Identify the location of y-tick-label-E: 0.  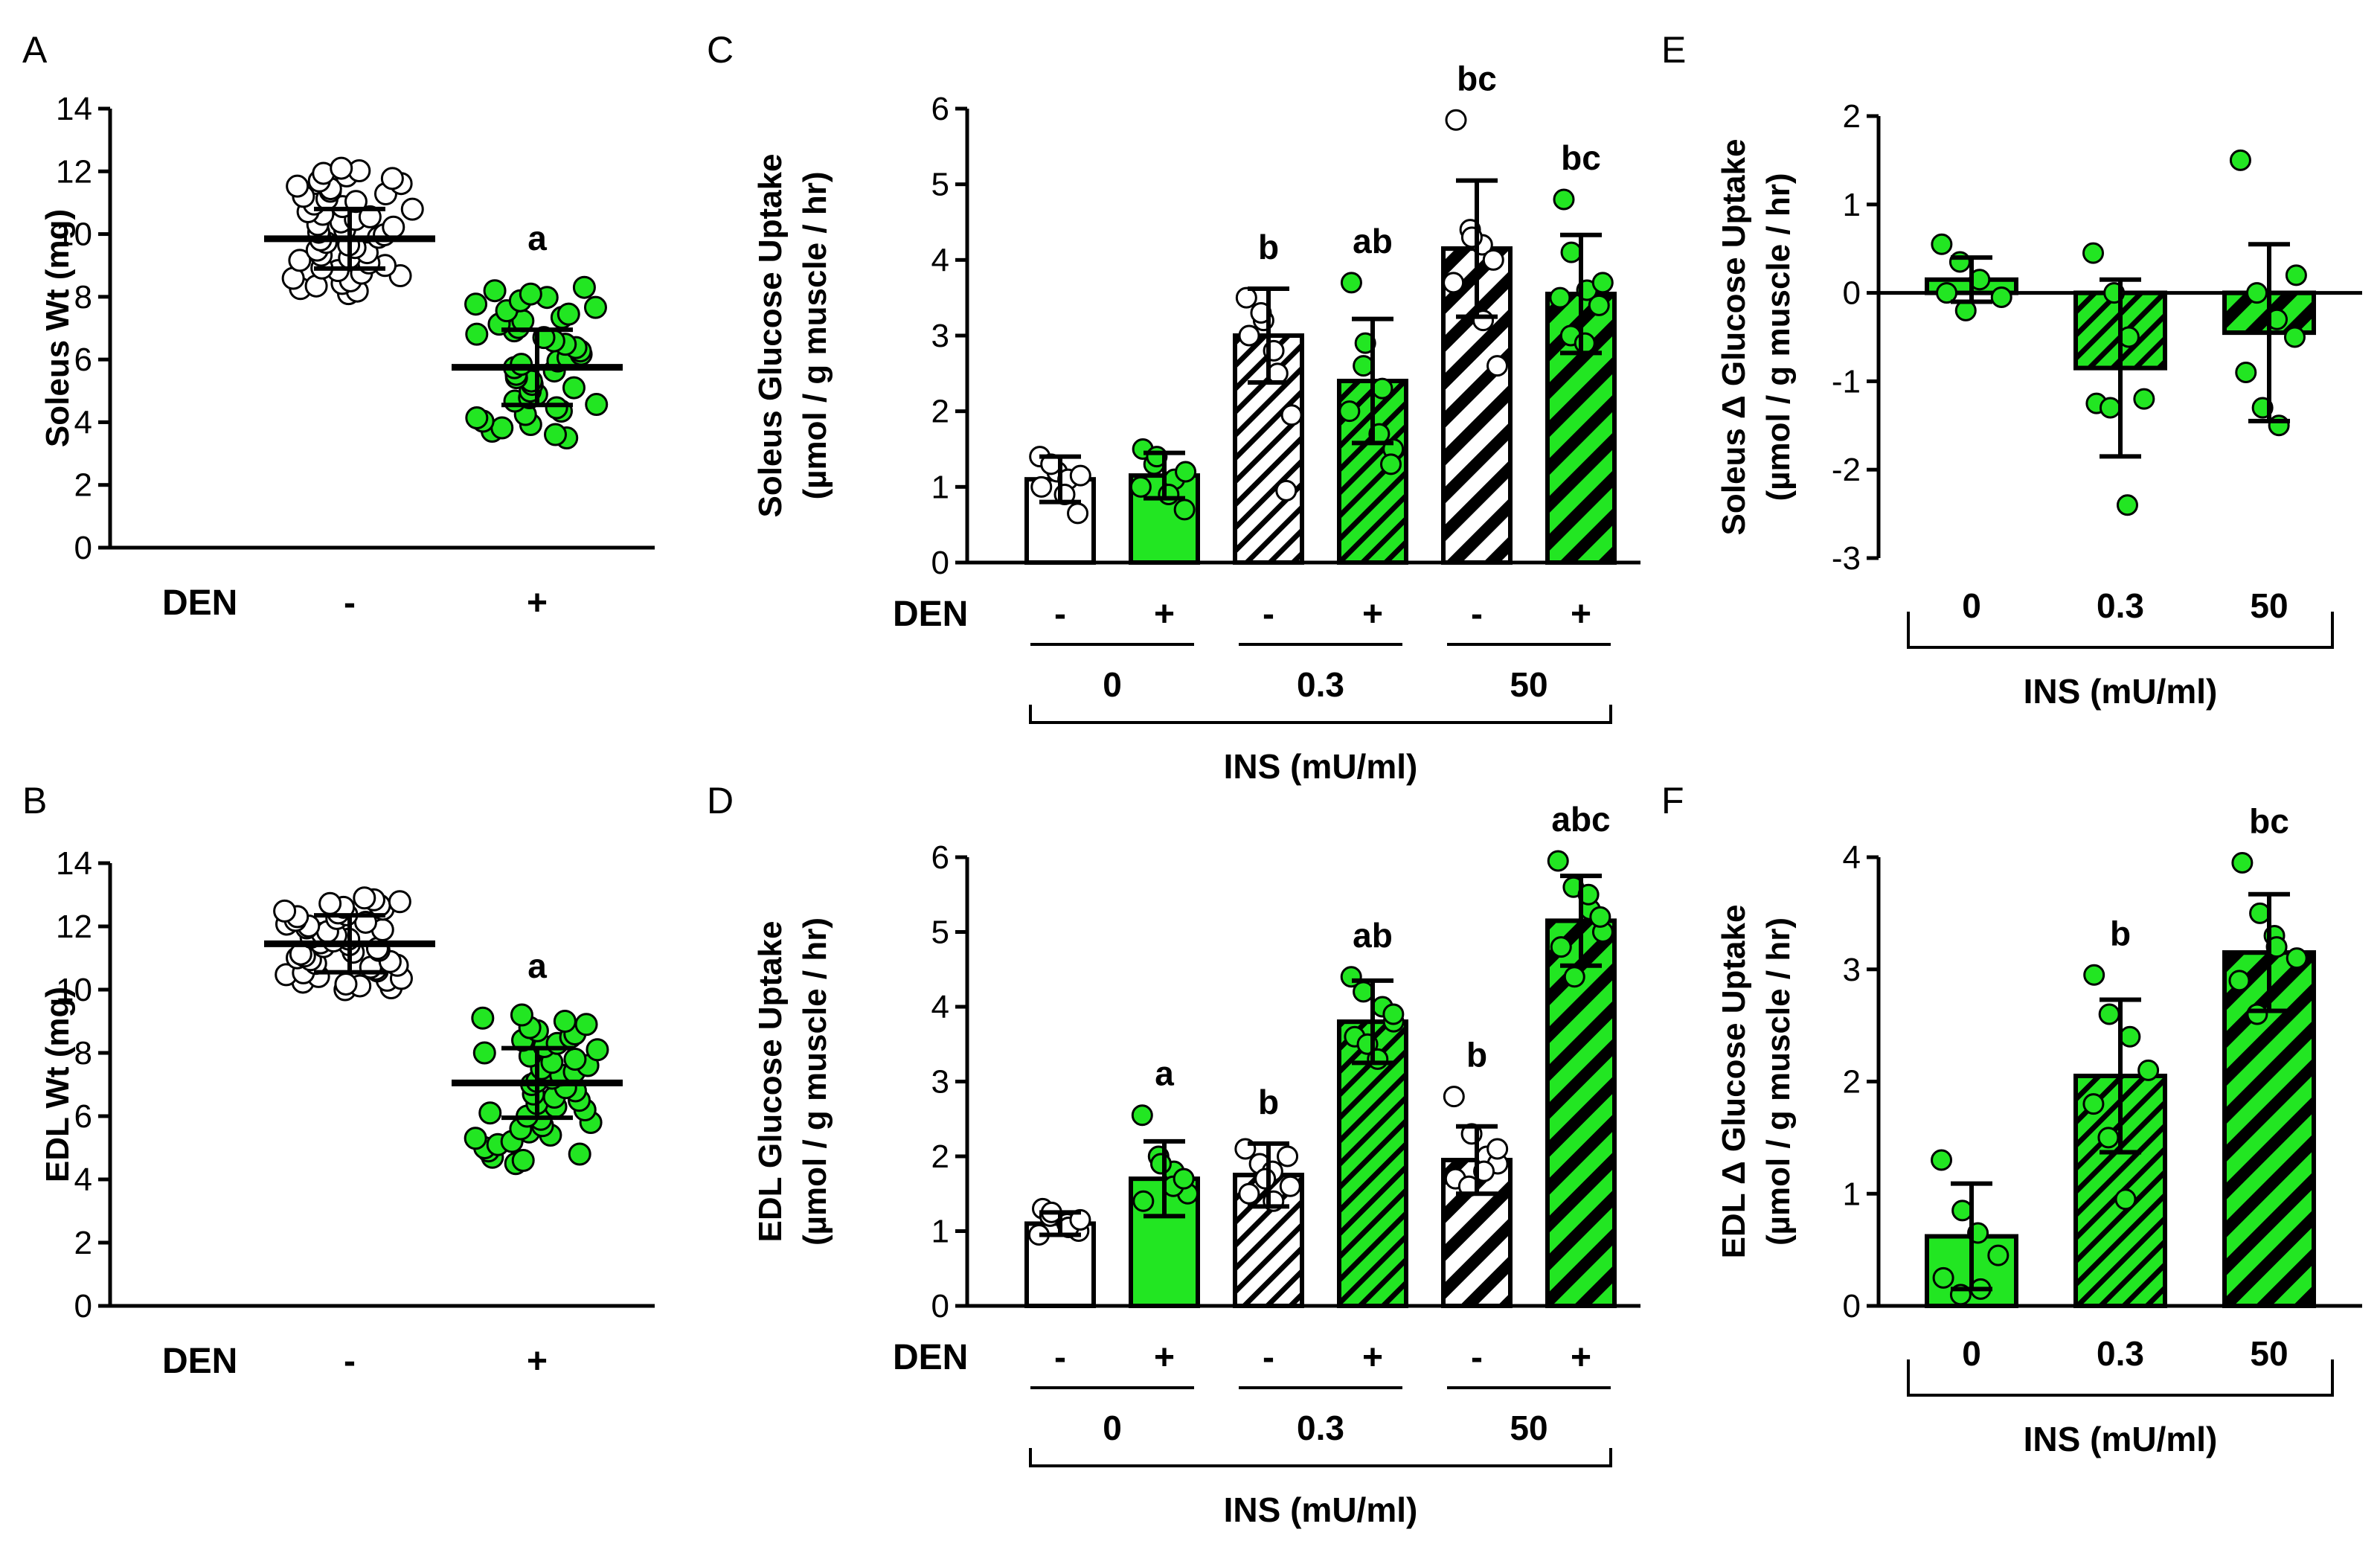
(1852, 293).